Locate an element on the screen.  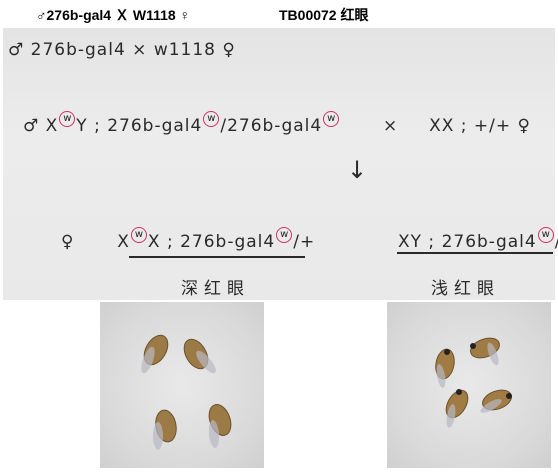
stock-label: TB00072 红眼 is located at coordinates (324, 15).